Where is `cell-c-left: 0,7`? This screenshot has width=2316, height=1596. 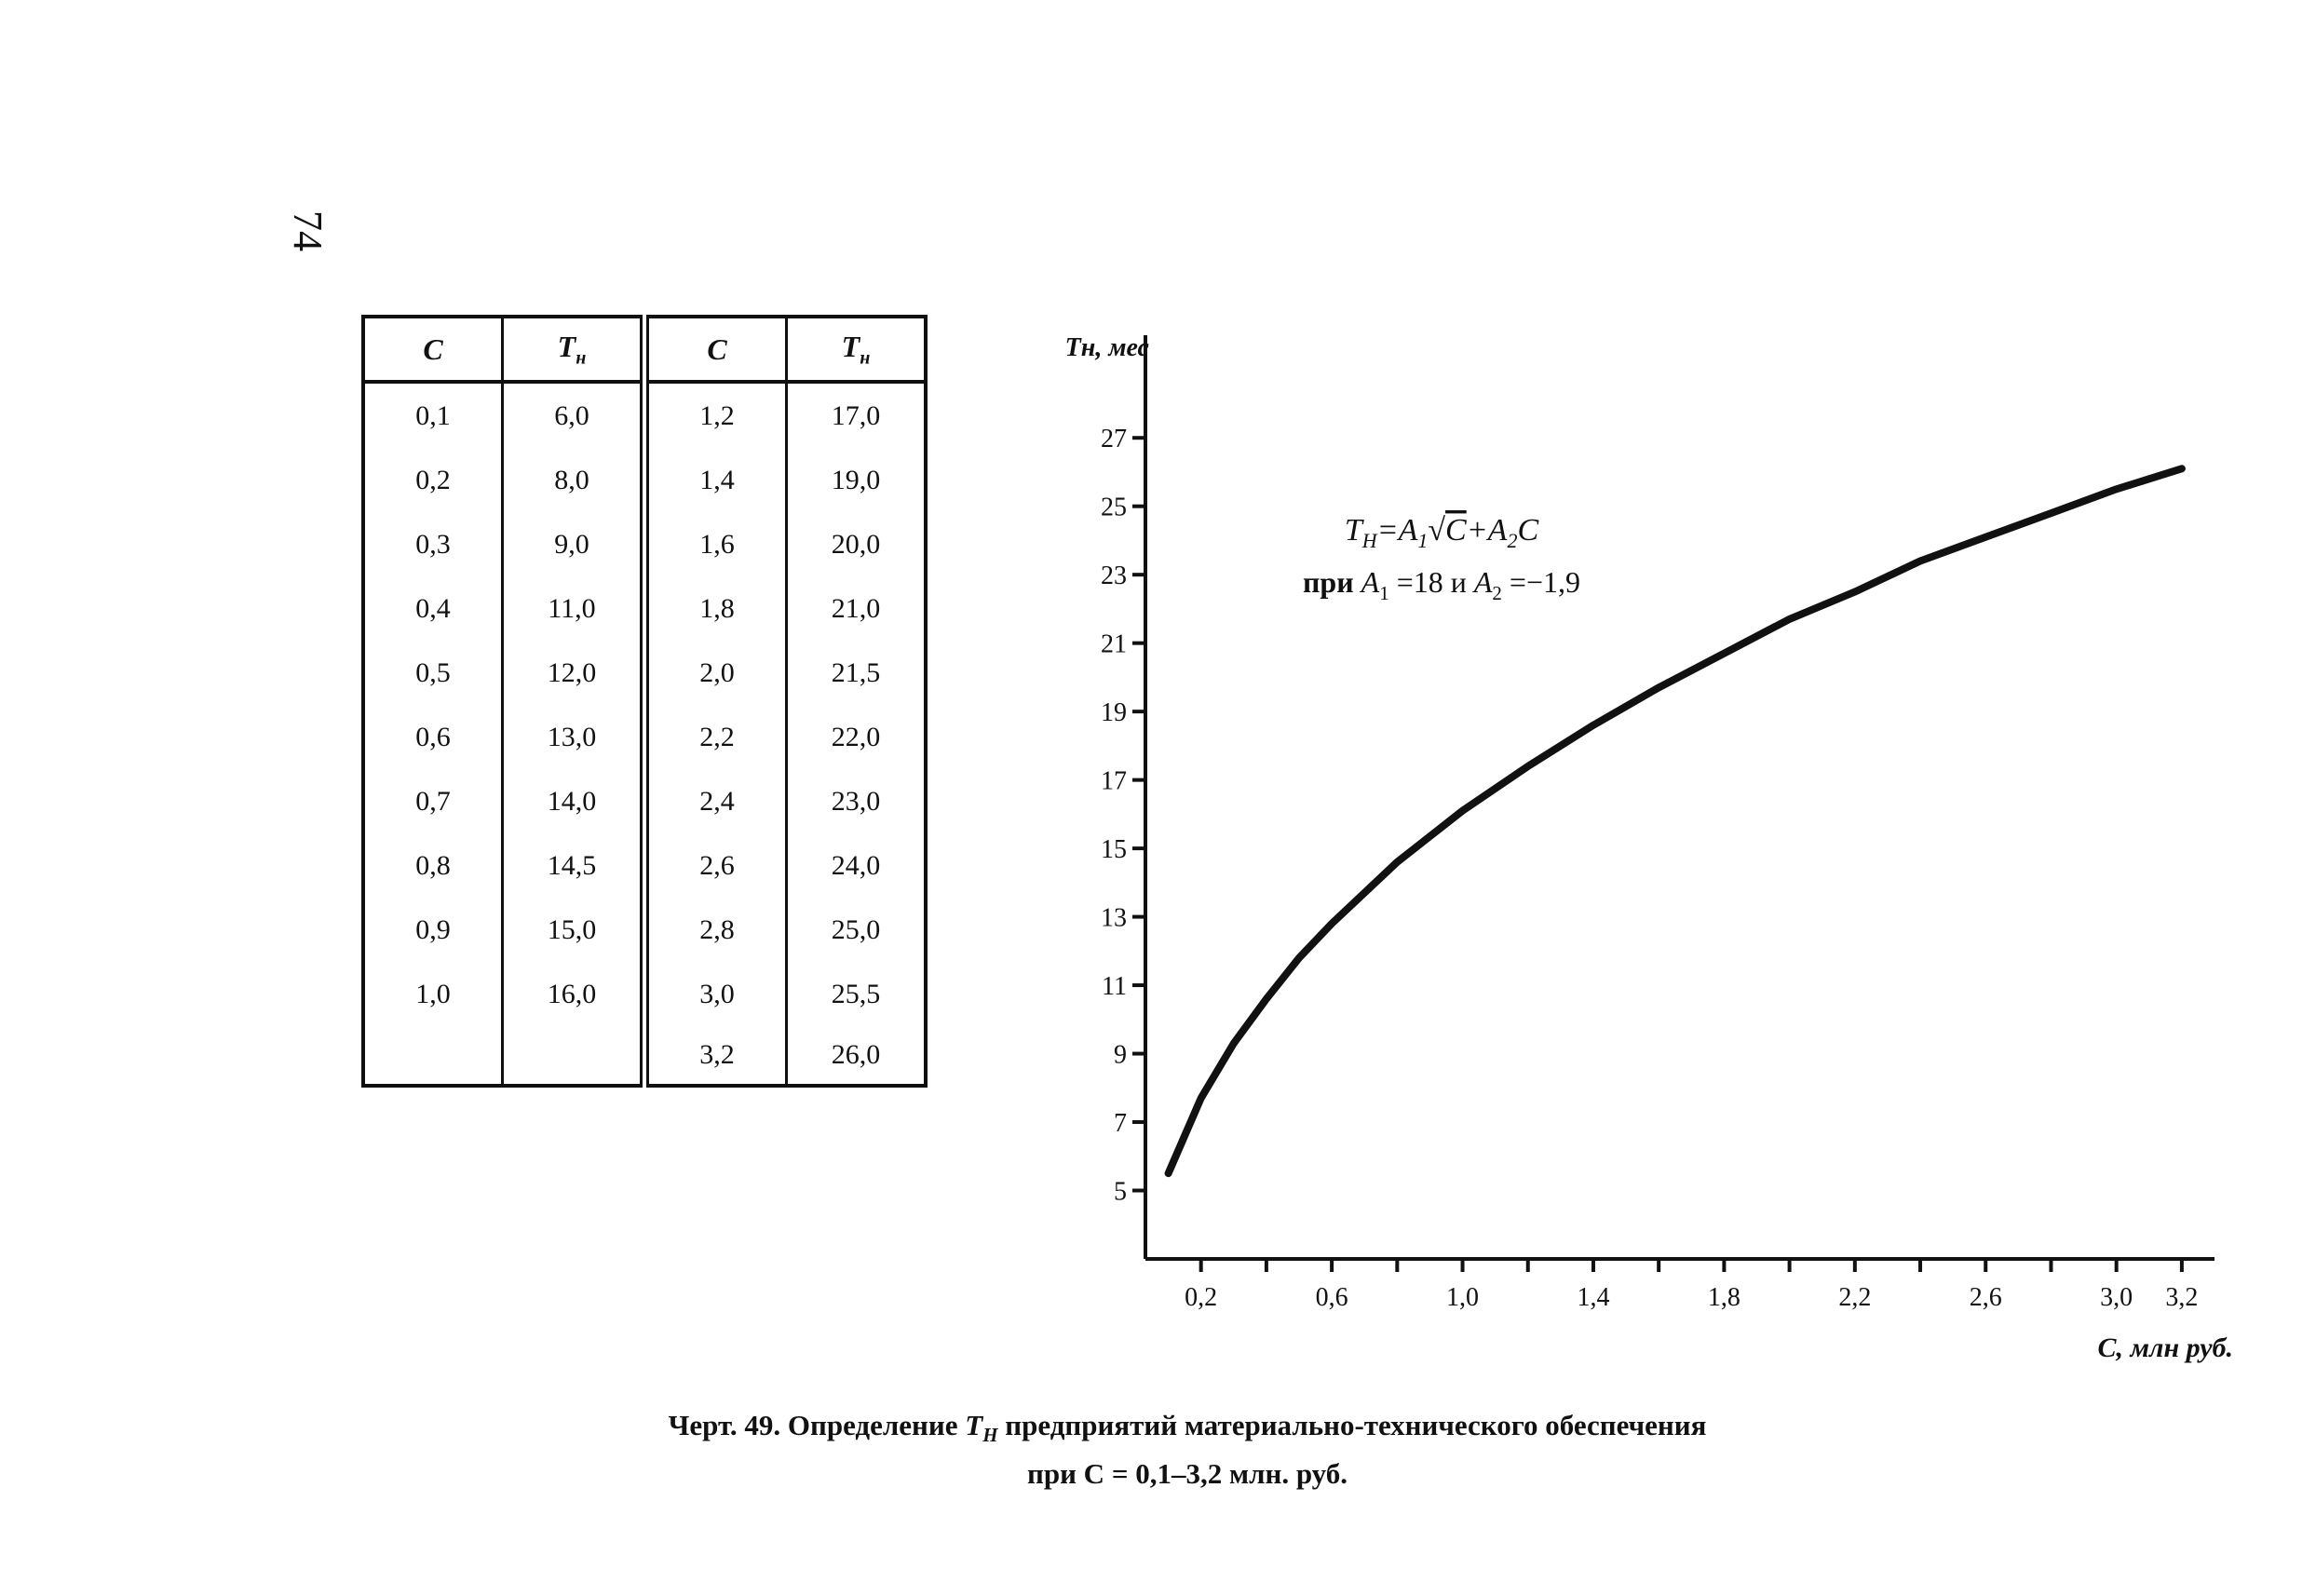
cell-c-left: 0,7 is located at coordinates (432, 801).